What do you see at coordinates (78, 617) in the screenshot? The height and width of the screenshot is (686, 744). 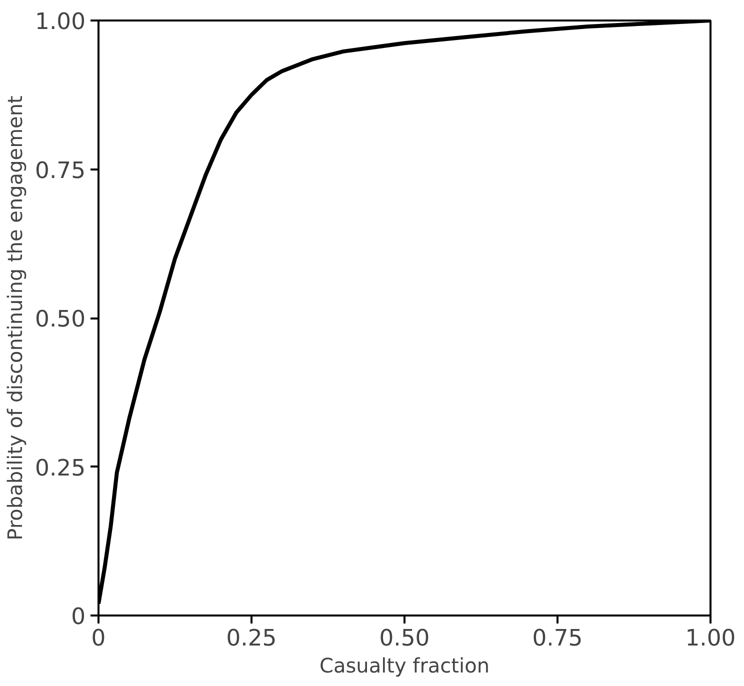 I see `y-tick-label: 0` at bounding box center [78, 617].